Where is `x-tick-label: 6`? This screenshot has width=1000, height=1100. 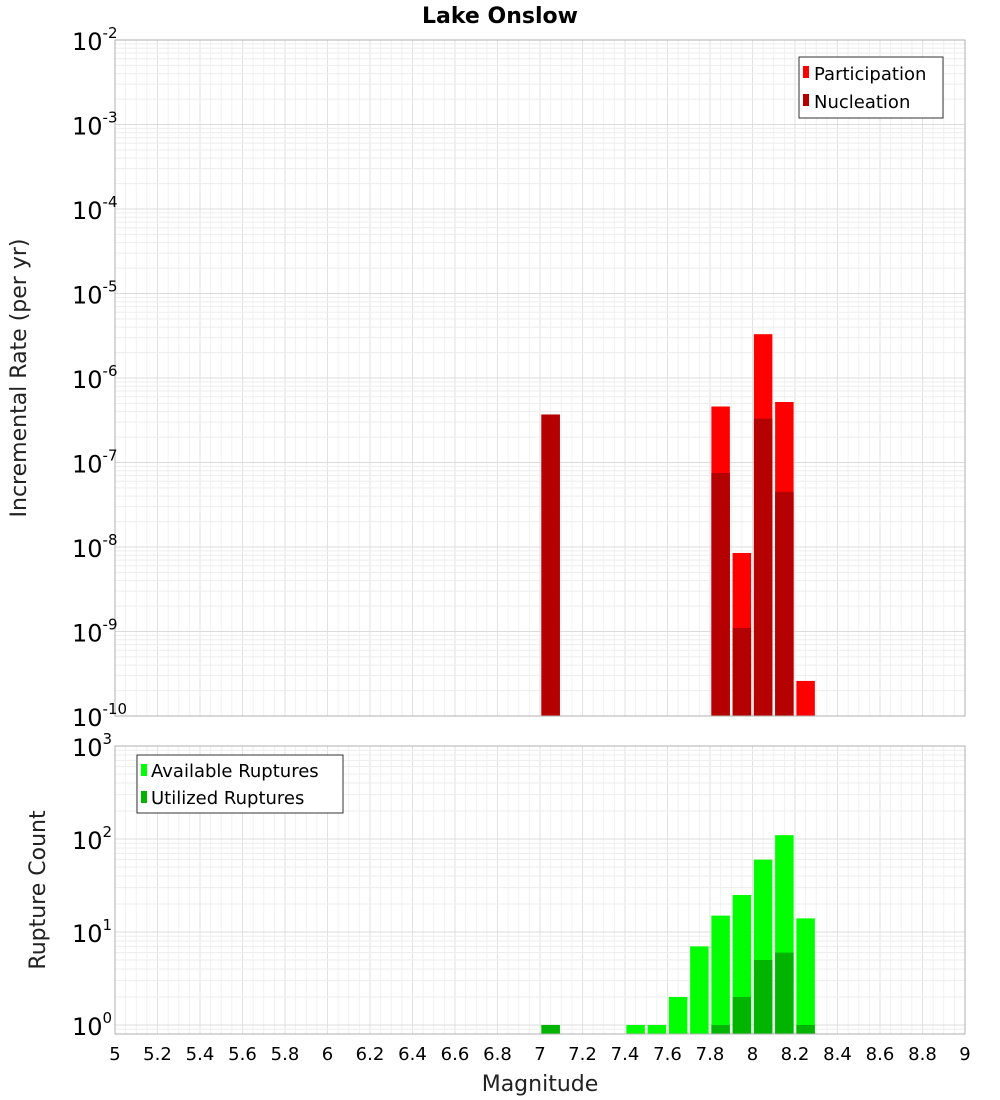 x-tick-label: 6 is located at coordinates (327, 1054).